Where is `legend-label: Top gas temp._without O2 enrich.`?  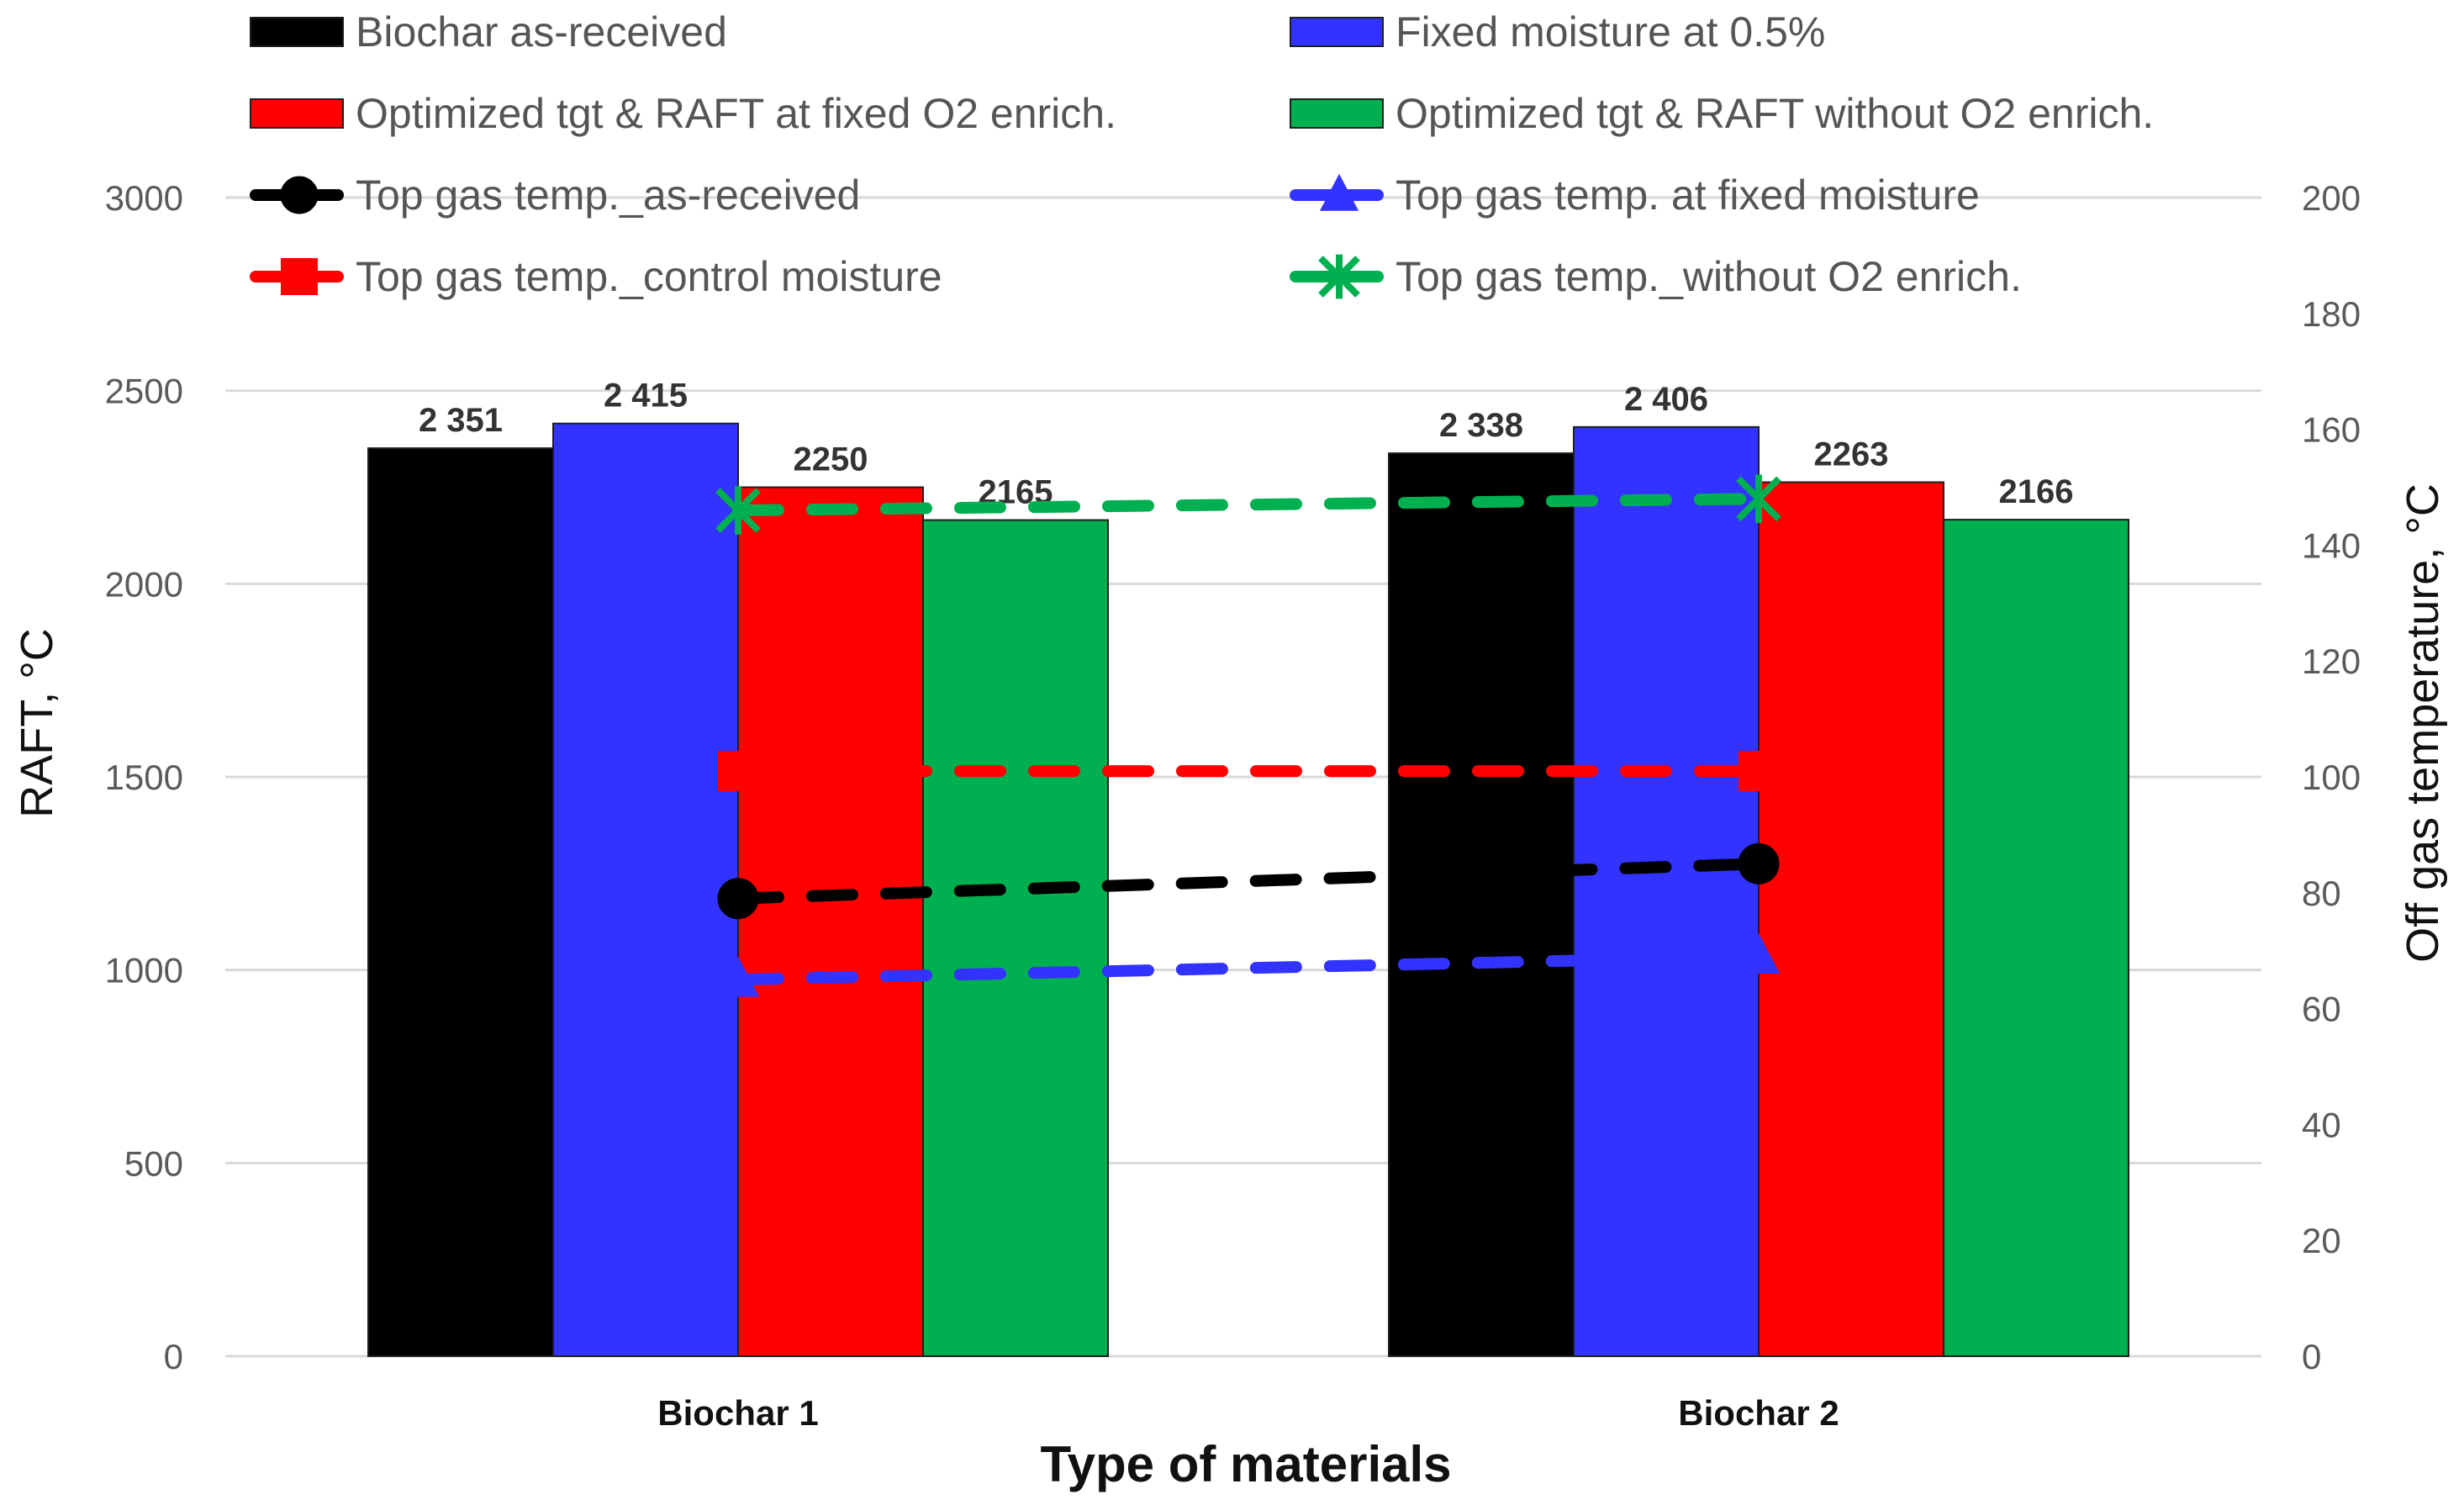
legend-label: Top gas temp._without O2 enrich. is located at coordinates (1709, 277).